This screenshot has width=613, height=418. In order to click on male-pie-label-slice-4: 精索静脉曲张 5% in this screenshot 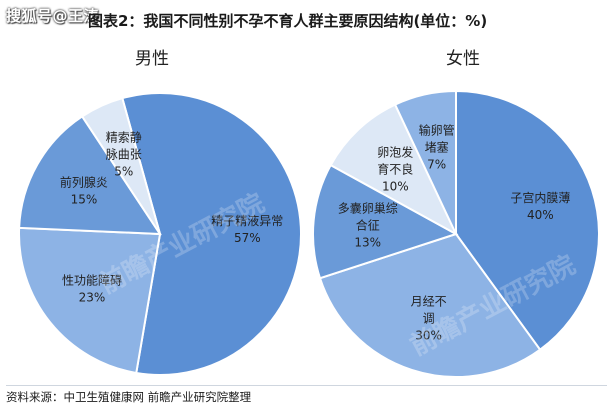, I will do `click(124, 154)`.